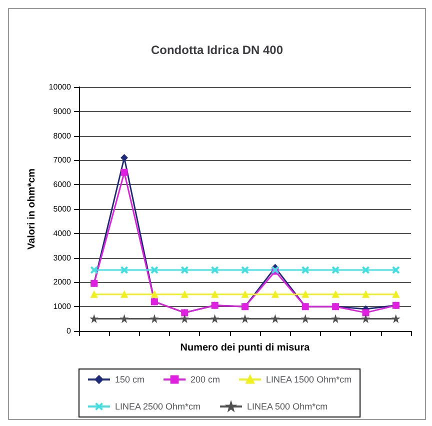 The image size is (432, 426). What do you see at coordinates (62, 307) in the screenshot?
I see `y-tick-label: 1000` at bounding box center [62, 307].